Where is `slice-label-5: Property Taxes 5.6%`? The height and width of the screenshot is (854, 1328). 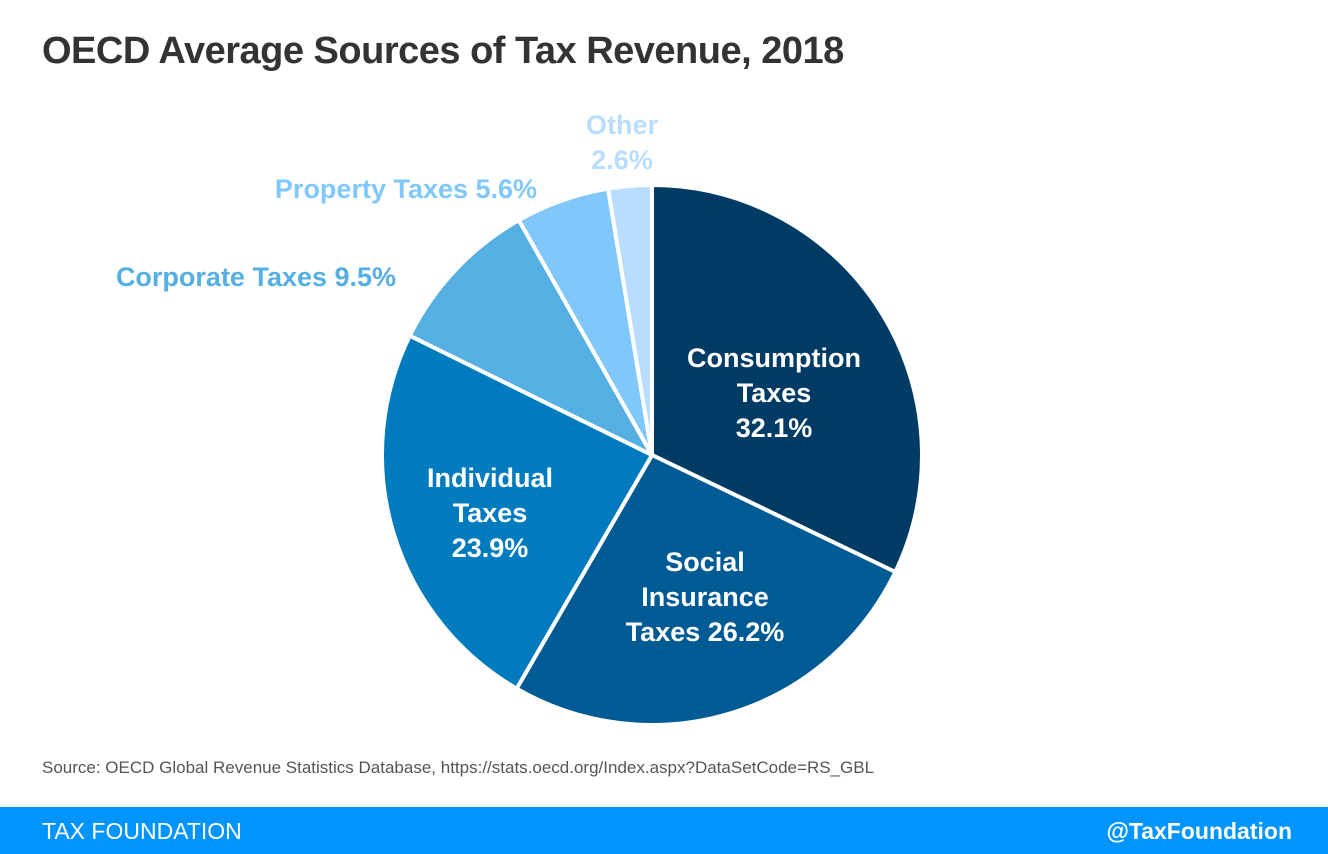 slice-label-5: Property Taxes 5.6% is located at coordinates (406, 189).